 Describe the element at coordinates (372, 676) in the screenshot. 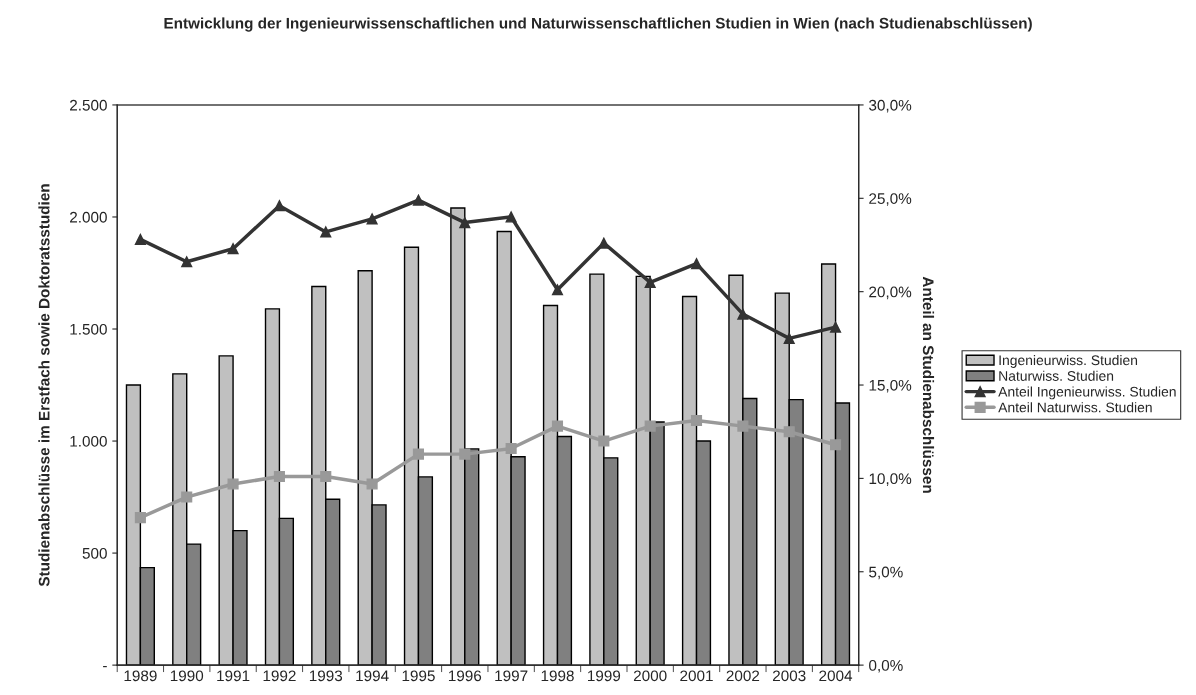

I see `x-tick-label: 1994` at that location.